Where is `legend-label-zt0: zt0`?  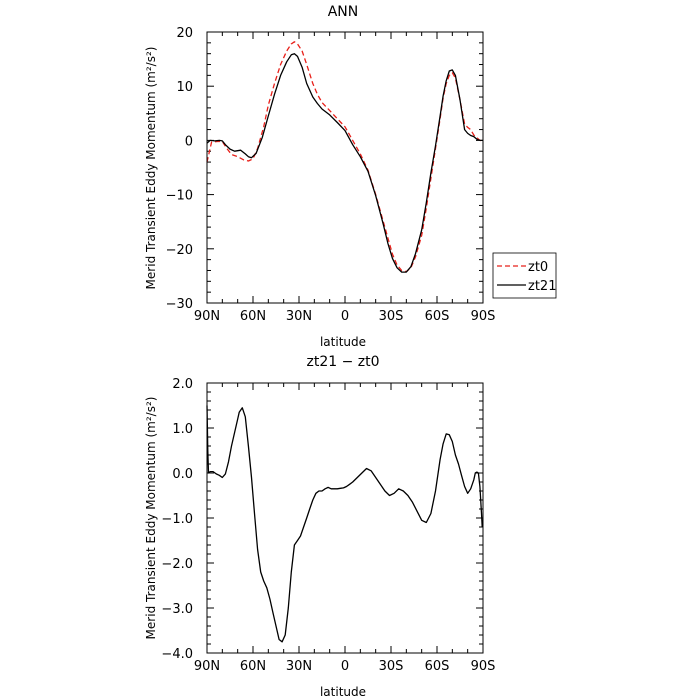
legend-label-zt0: zt0 is located at coordinates (538, 267).